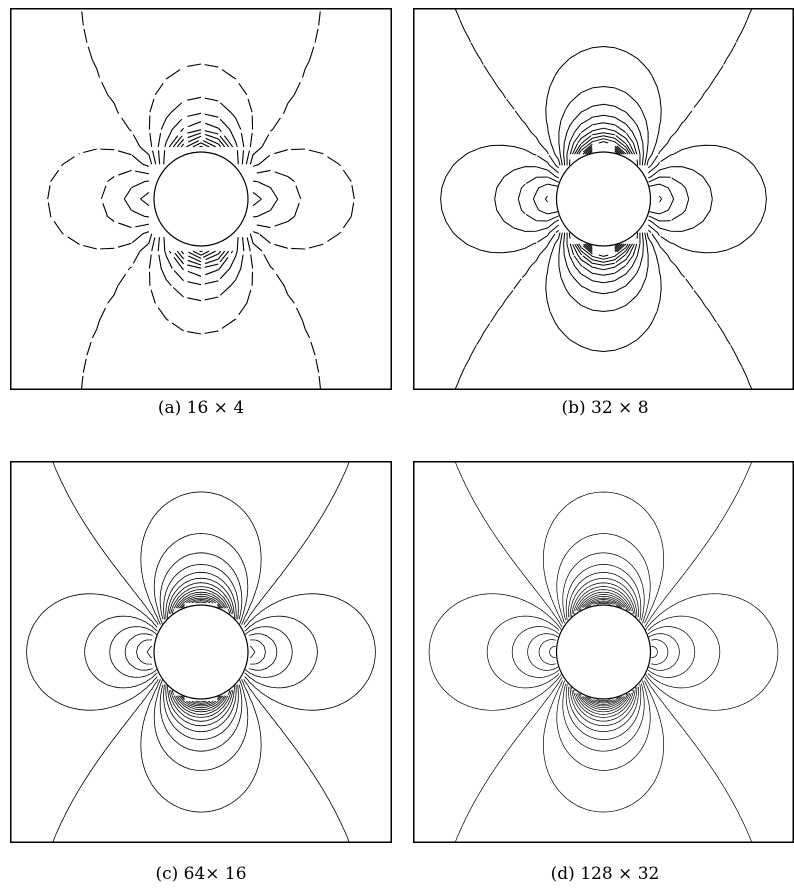 The height and width of the screenshot is (890, 794). What do you see at coordinates (201, 874) in the screenshot?
I see `caption-c: (c) 64× 16` at bounding box center [201, 874].